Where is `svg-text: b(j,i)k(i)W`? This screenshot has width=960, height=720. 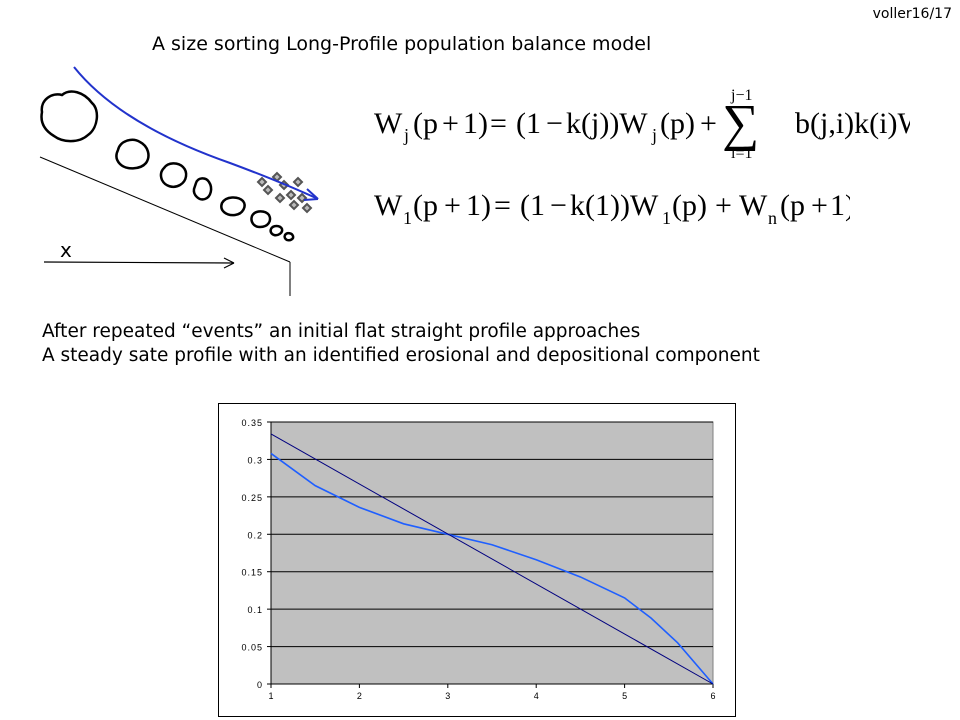
svg-text: b(j,i)k(i)W is located at coordinates (852, 123).